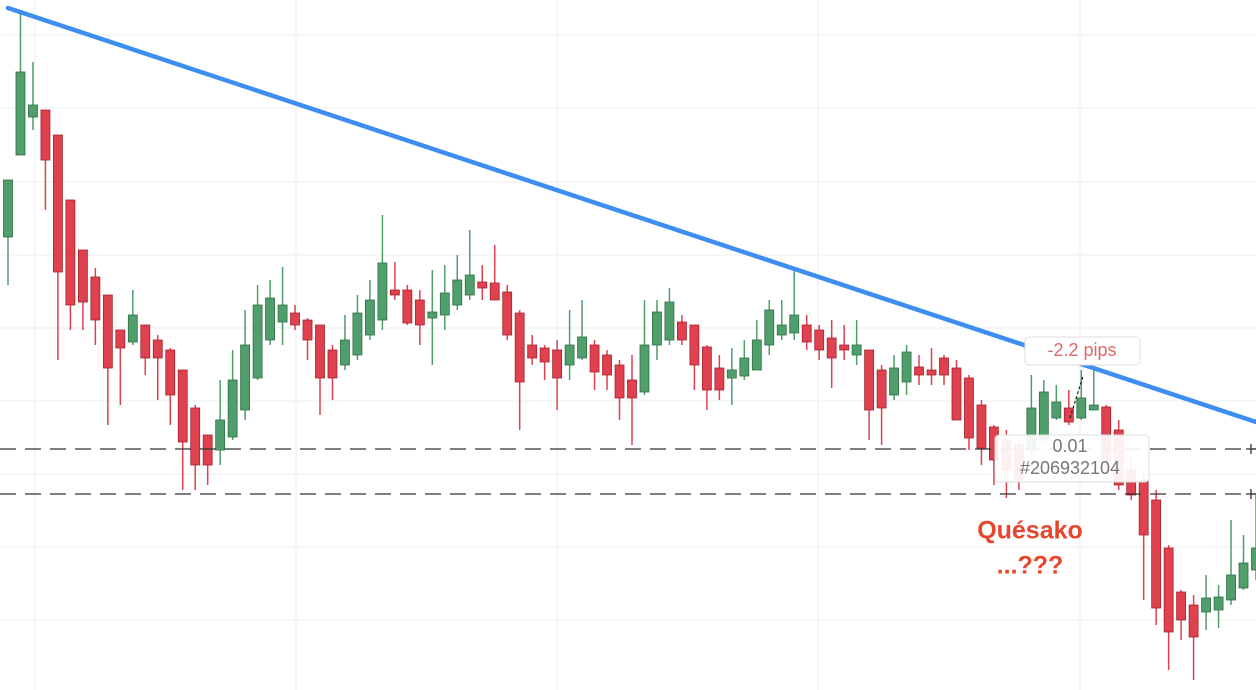 The image size is (1256, 690). What do you see at coordinates (1030, 566) in the screenshot?
I see `note-text: ...???` at bounding box center [1030, 566].